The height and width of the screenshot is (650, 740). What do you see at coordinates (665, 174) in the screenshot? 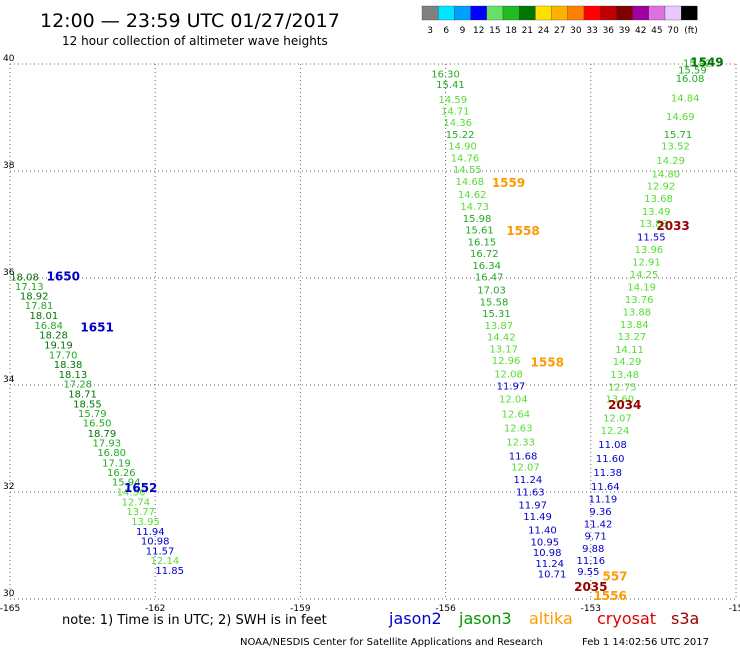
I see `wave-height-point: 14.80` at bounding box center [665, 174].